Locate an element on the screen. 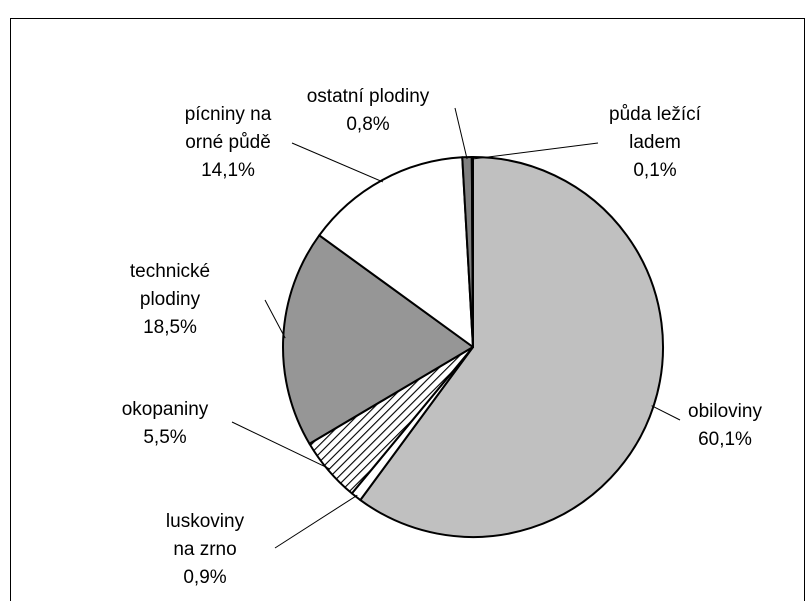 This screenshot has width=812, height=601. category-label: obiloviny is located at coordinates (725, 411).